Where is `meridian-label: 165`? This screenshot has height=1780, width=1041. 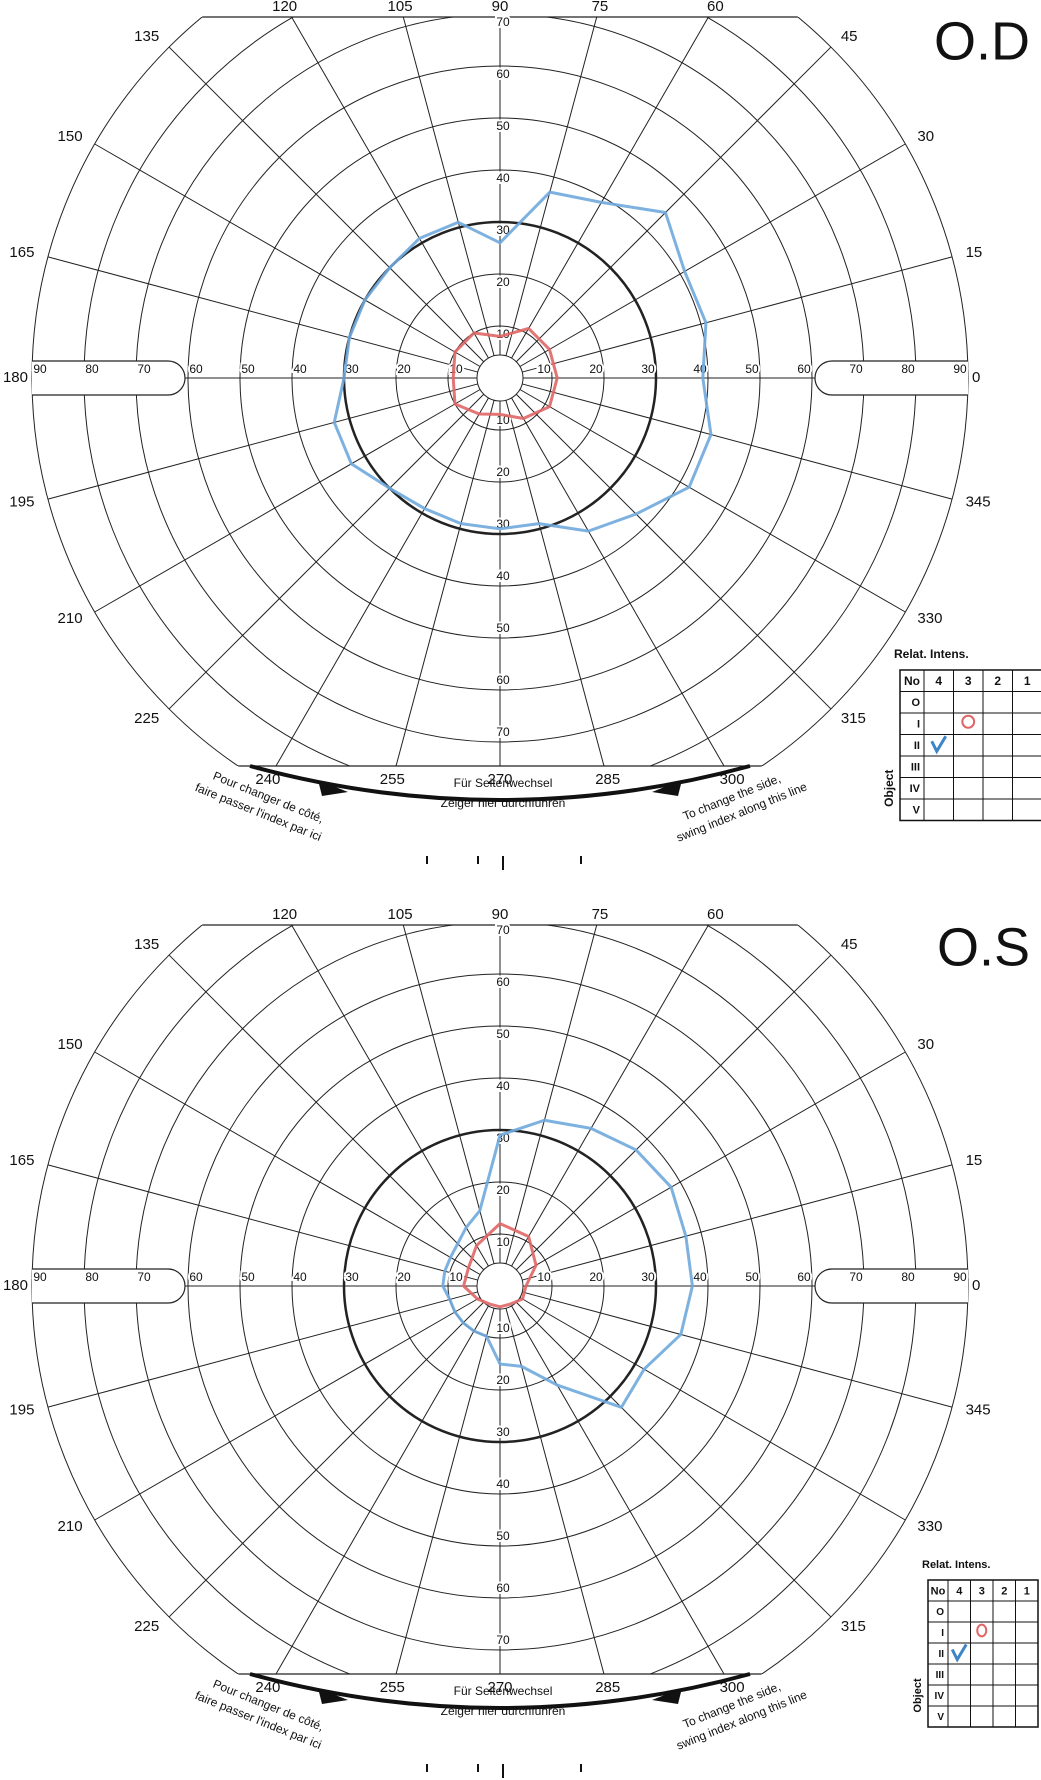
meridian-label: 165 is located at coordinates (21, 1160).